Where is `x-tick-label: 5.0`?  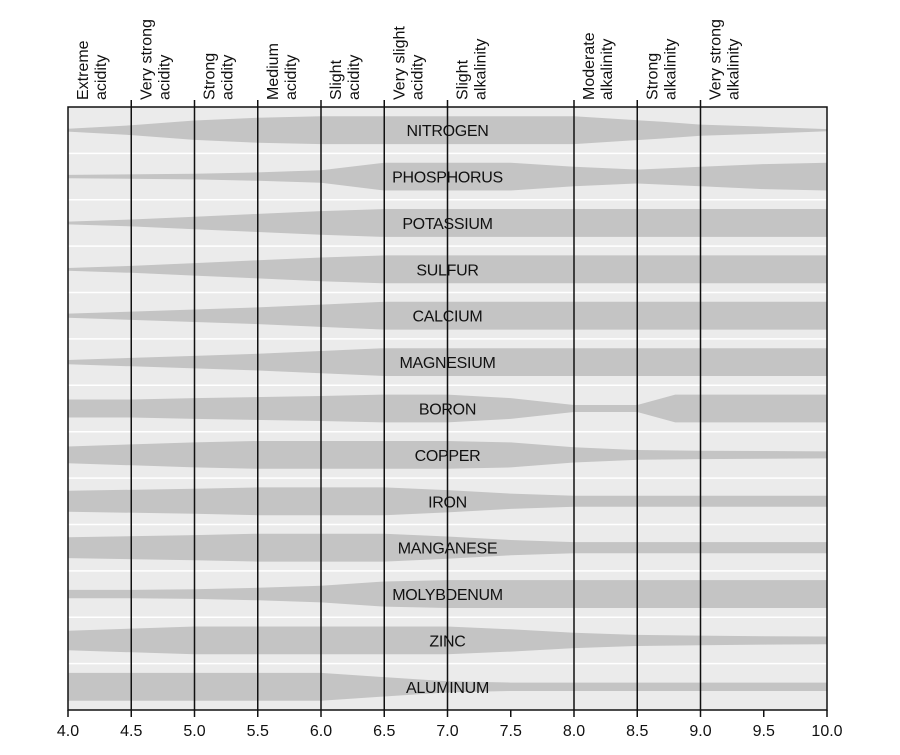 x-tick-label: 5.0 is located at coordinates (194, 731).